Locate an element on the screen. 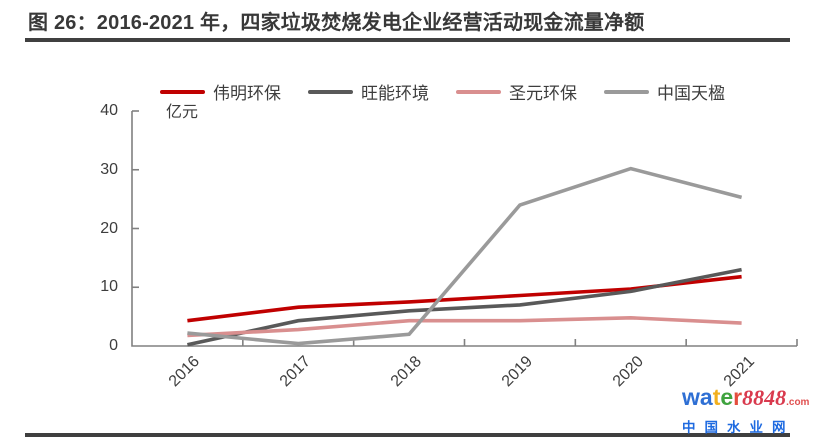 This screenshot has height=440, width=814. legend-item-3: 中国天楹 is located at coordinates (664, 91).